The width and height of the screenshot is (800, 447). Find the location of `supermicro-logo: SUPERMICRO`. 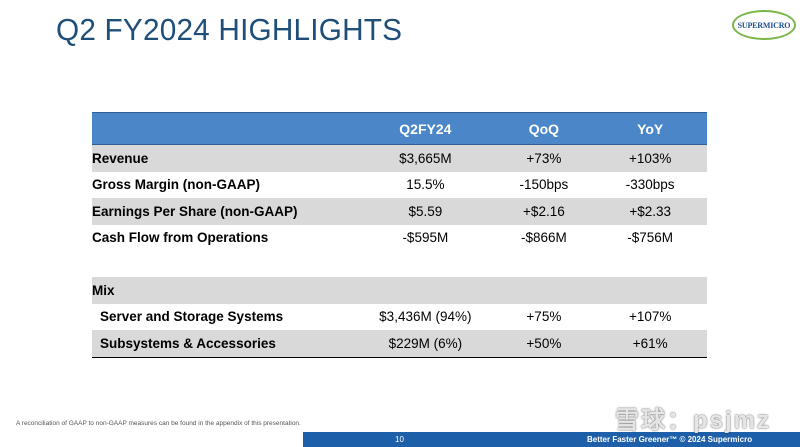

supermicro-logo: SUPERMICRO is located at coordinates (764, 25).